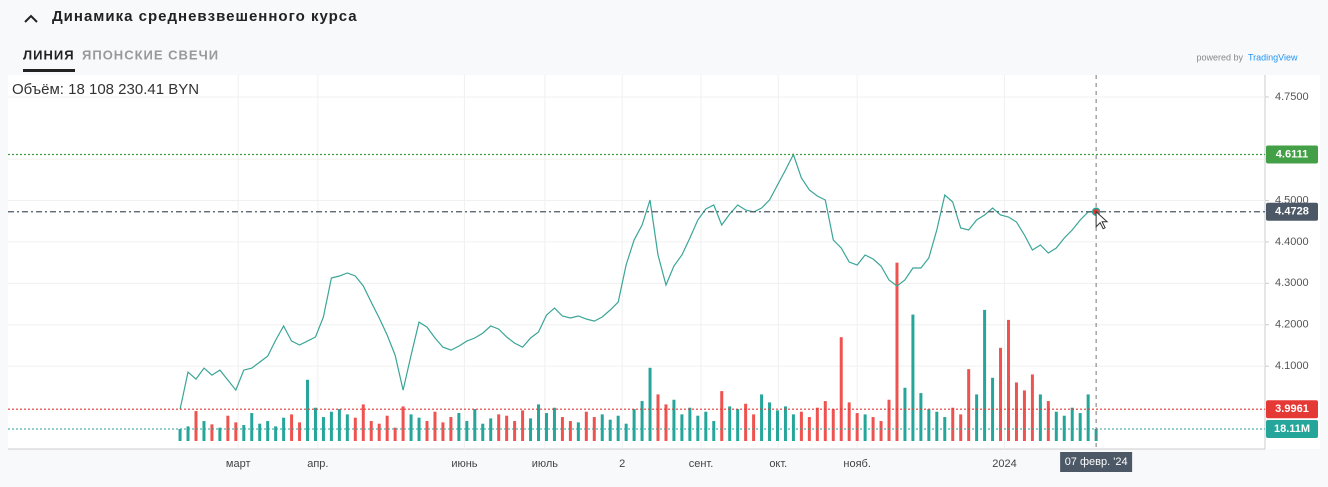 Image resolution: width=1328 pixels, height=487 pixels. I want to click on volume-level-tag, so click(1292, 428).